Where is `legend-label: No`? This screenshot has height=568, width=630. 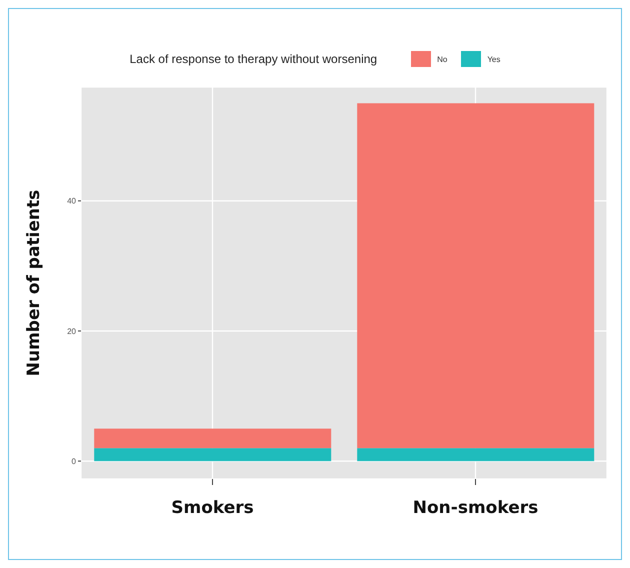 legend-label: No is located at coordinates (442, 59).